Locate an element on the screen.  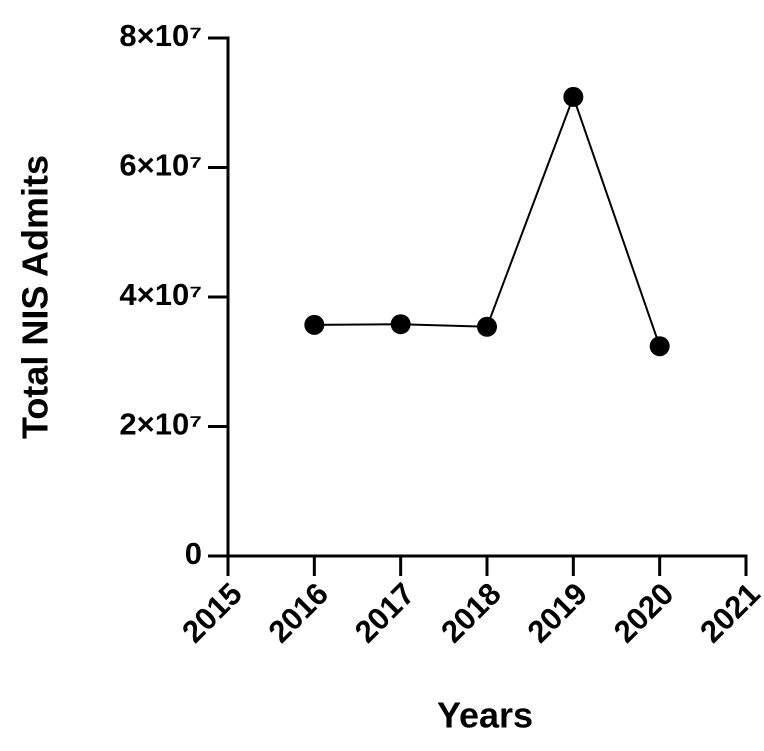
x-tick-label: 2016 is located at coordinates (299, 613).